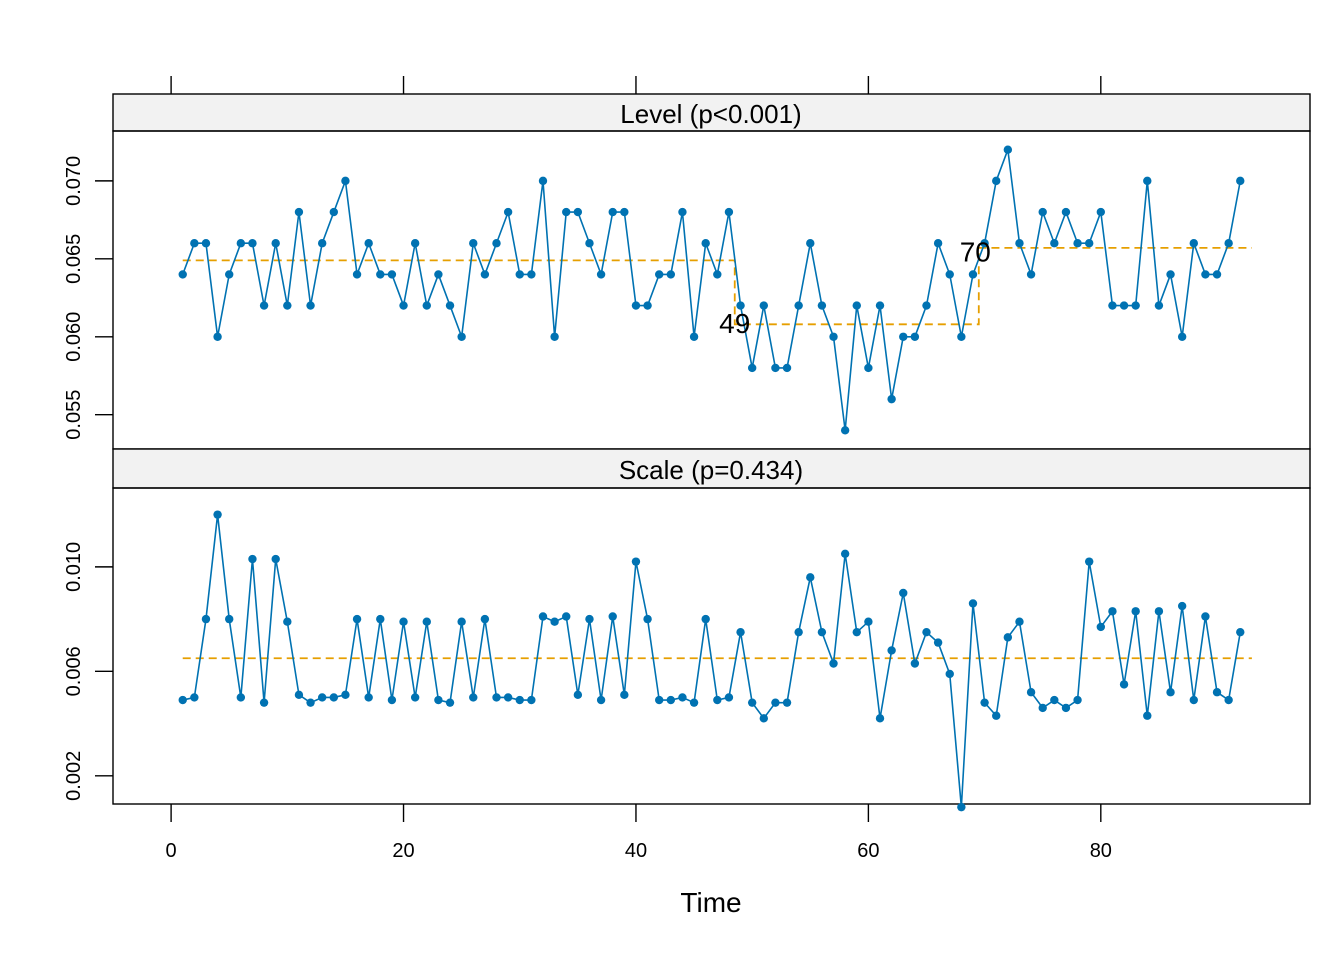 The image size is (1344, 960). I want to click on level-y-axis: 0.055 0.060 0.065 0.070, so click(88, 298).